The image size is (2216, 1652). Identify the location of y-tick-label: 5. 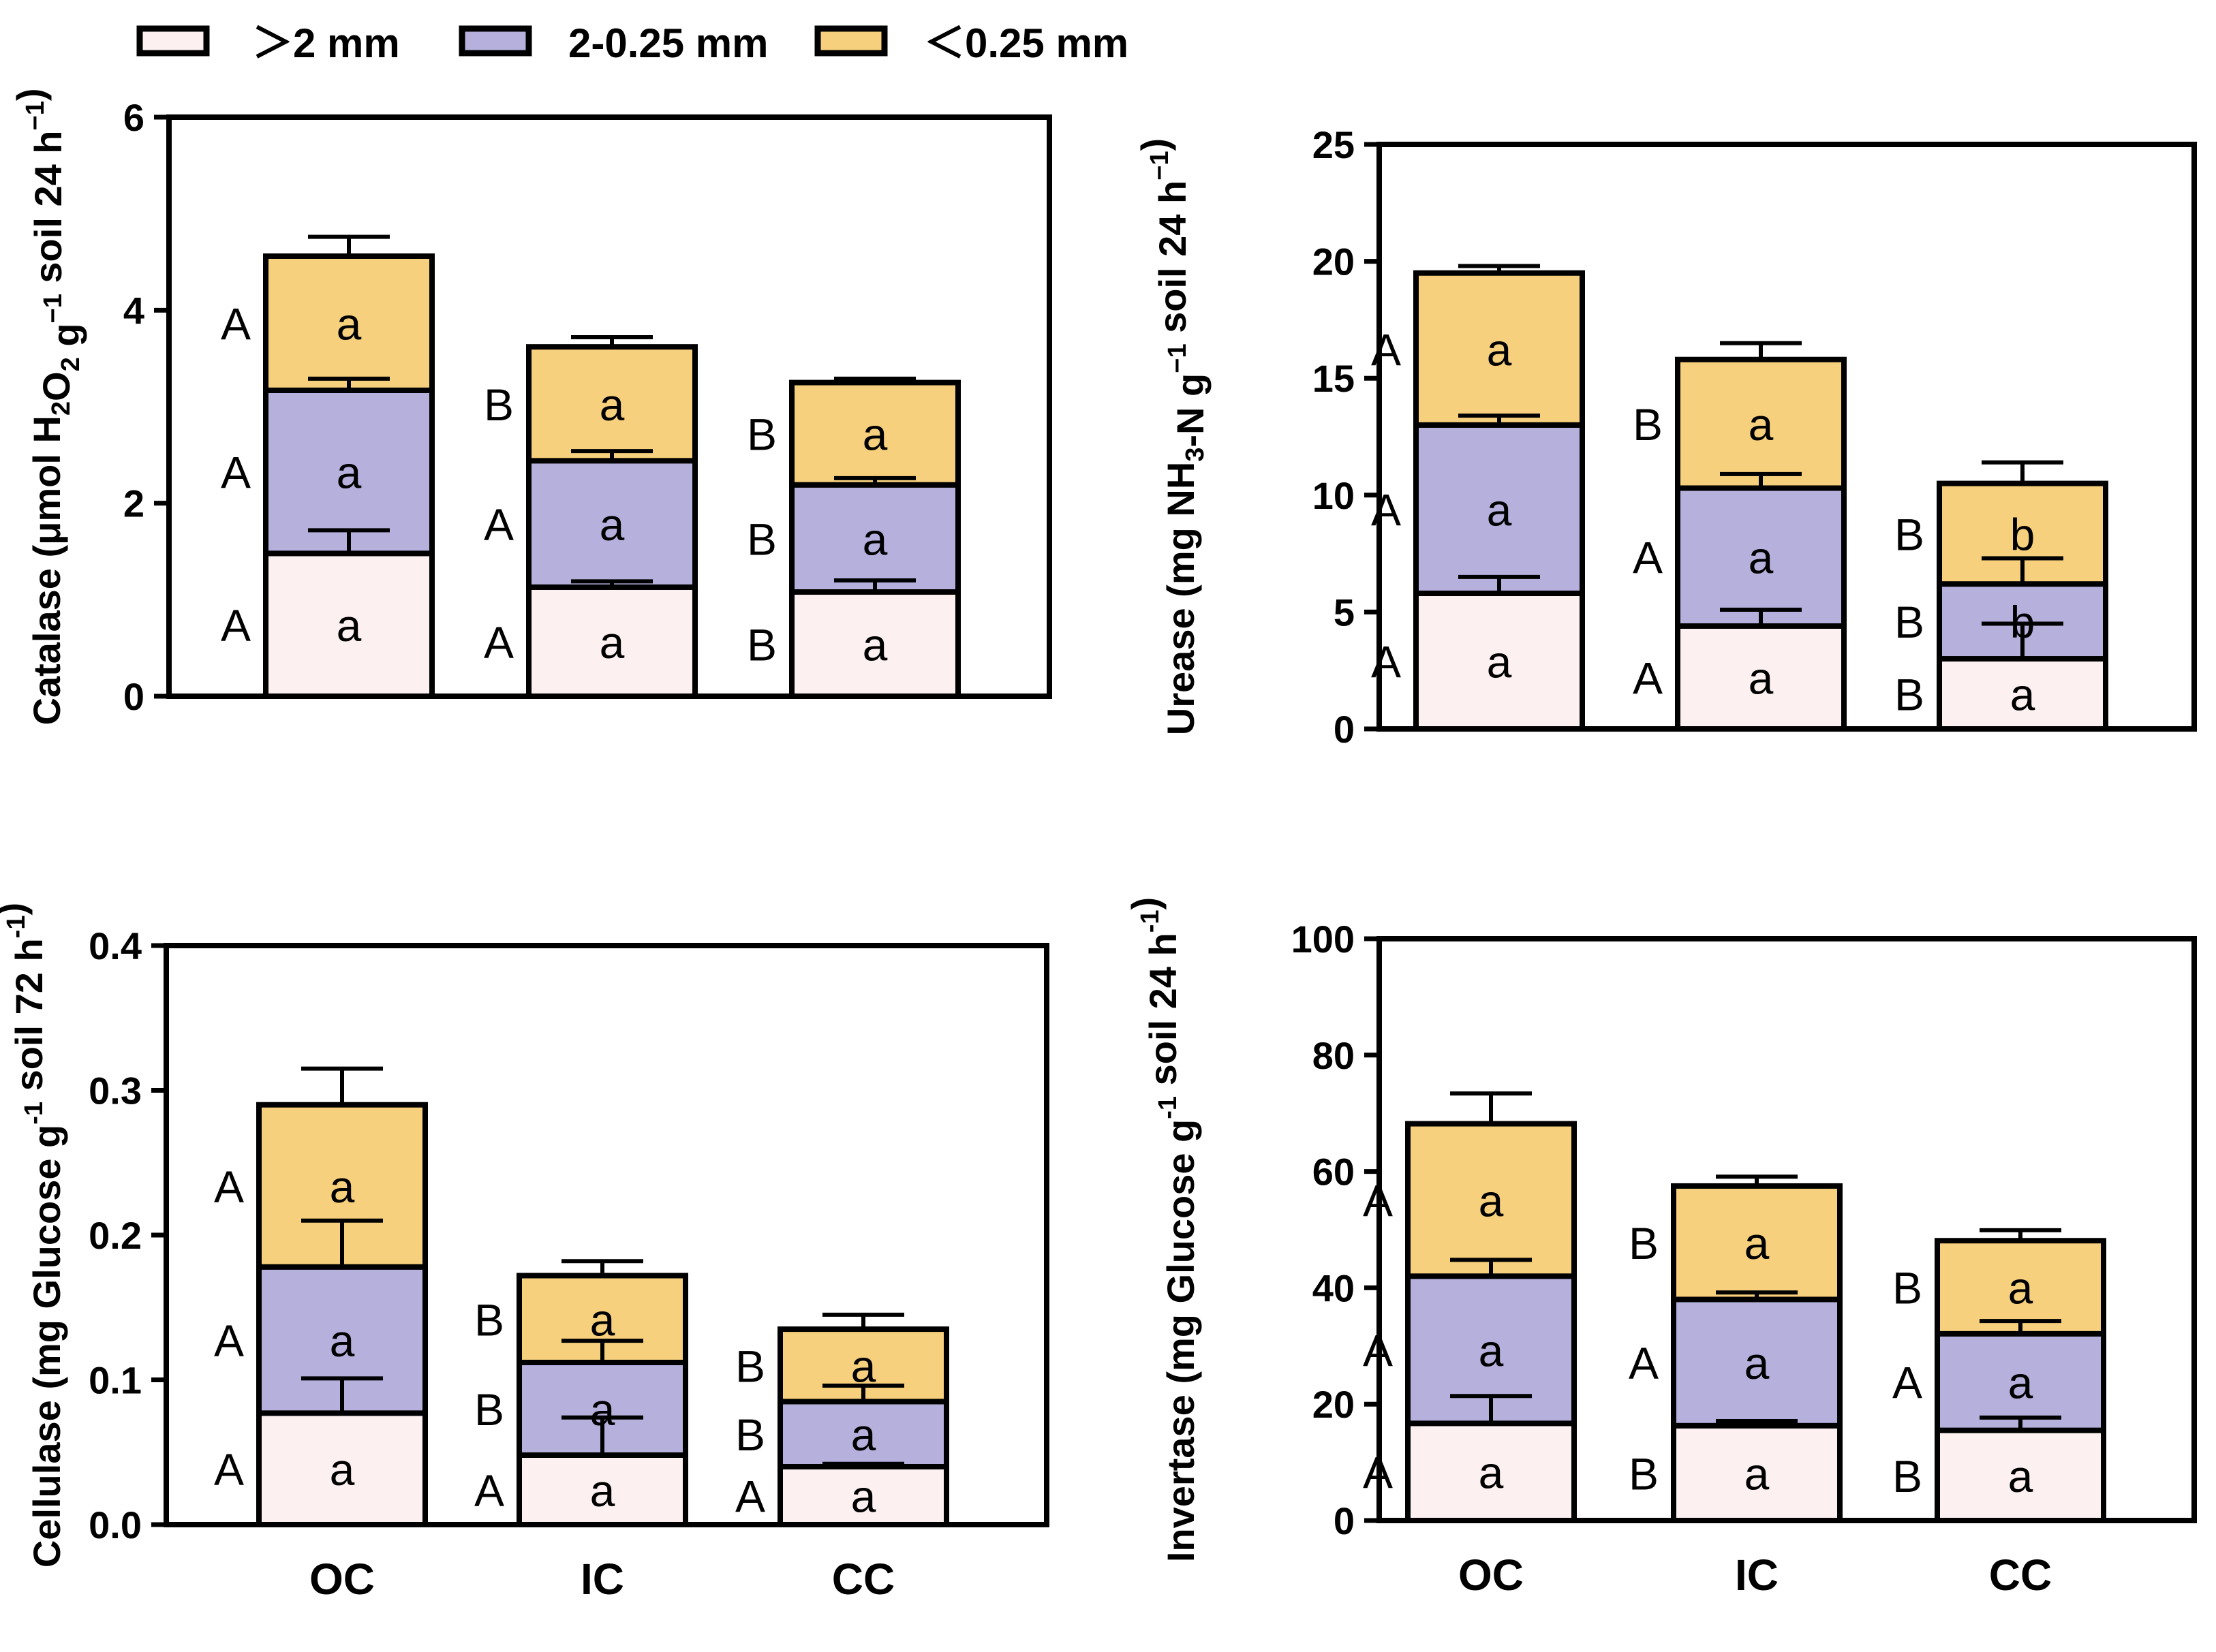
(1344, 612).